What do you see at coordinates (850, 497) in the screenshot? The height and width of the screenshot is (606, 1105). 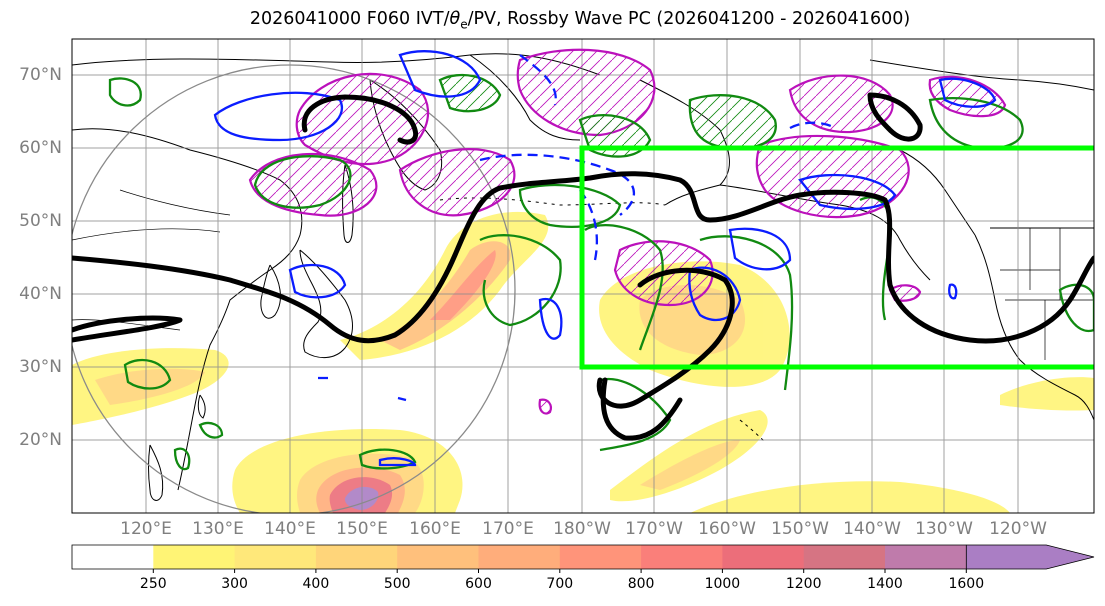 I see `ivt-plume-130w-south` at bounding box center [850, 497].